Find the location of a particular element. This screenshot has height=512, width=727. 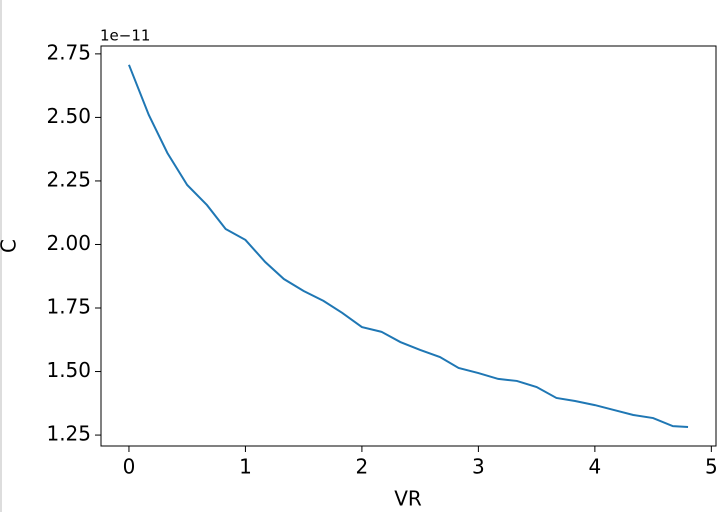

y-tick-label: 1.50 is located at coordinates (68, 370).